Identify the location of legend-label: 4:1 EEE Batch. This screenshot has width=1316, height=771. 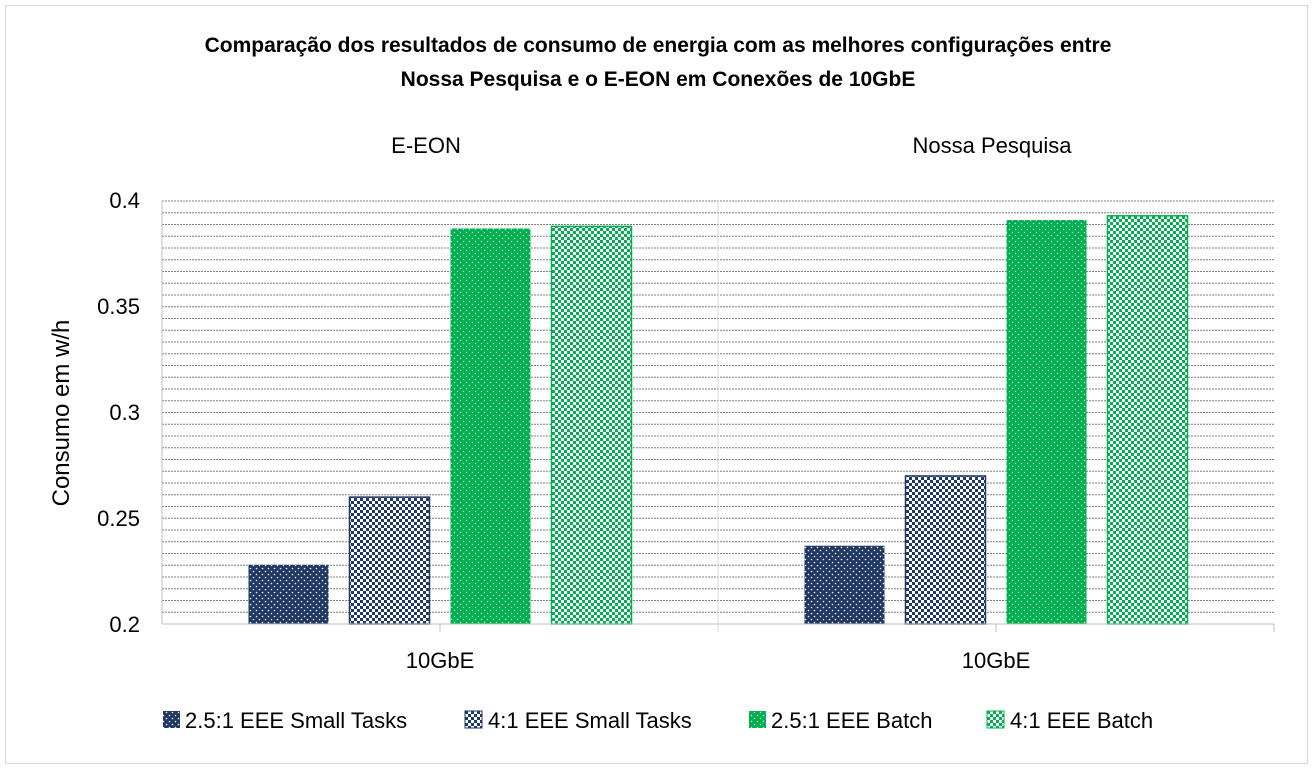
(1081, 720).